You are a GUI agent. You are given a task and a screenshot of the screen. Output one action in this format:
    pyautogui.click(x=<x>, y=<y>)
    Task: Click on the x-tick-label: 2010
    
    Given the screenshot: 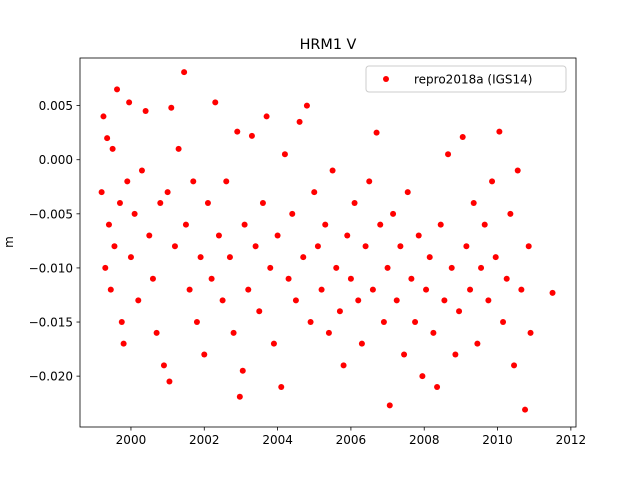 What is the action you would take?
    pyautogui.click(x=497, y=440)
    